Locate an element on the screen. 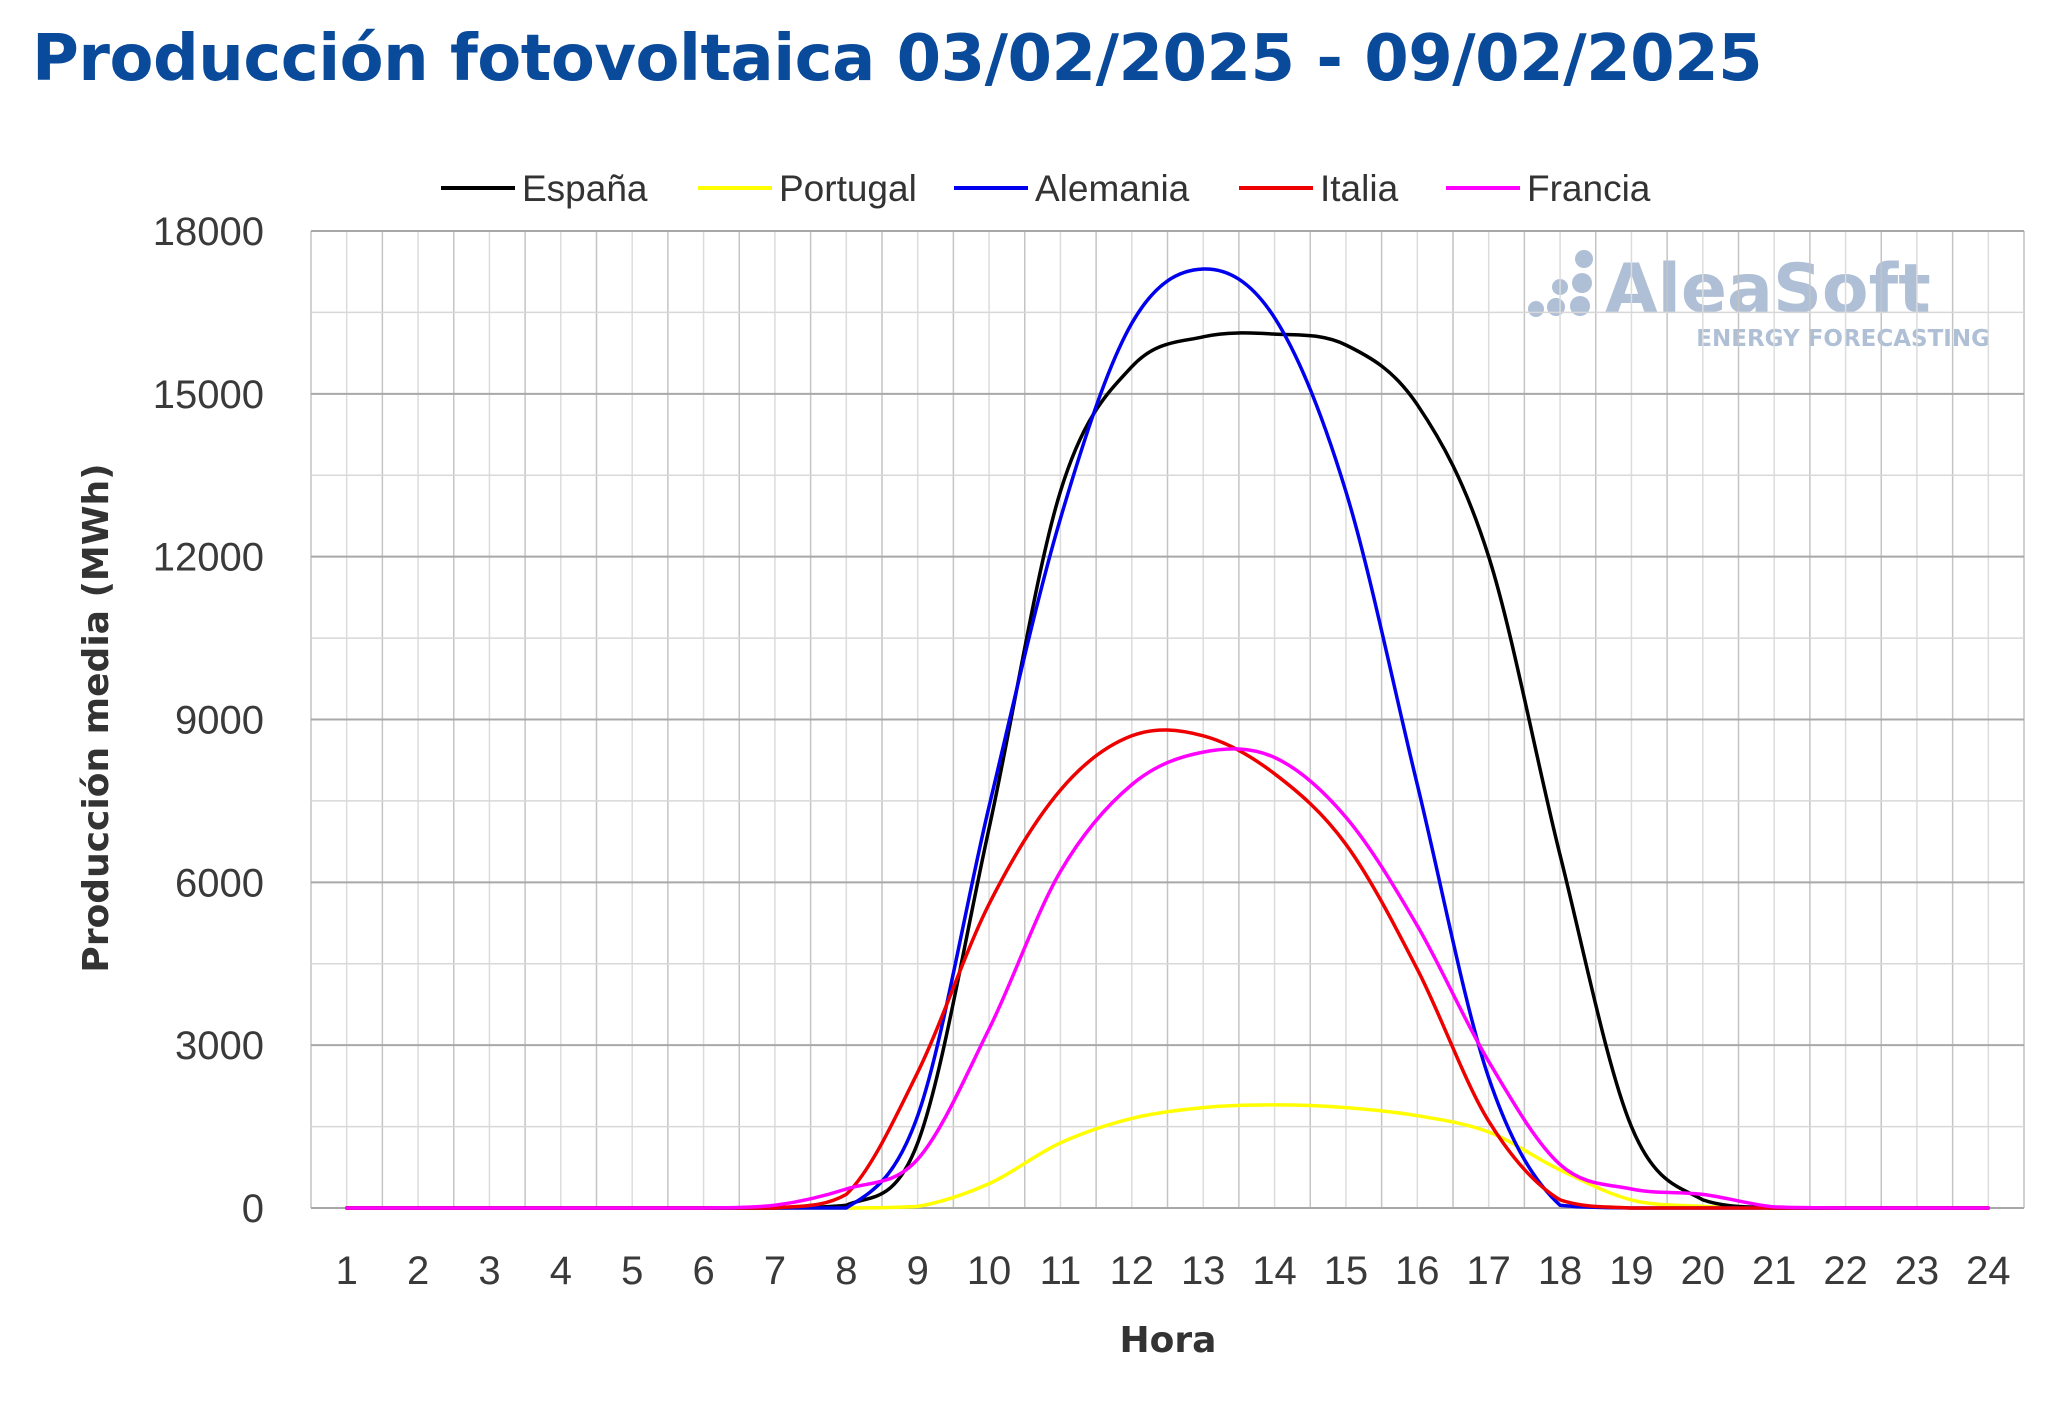  legend: España Portugal Alemania Italia Francia is located at coordinates (1046, 188).